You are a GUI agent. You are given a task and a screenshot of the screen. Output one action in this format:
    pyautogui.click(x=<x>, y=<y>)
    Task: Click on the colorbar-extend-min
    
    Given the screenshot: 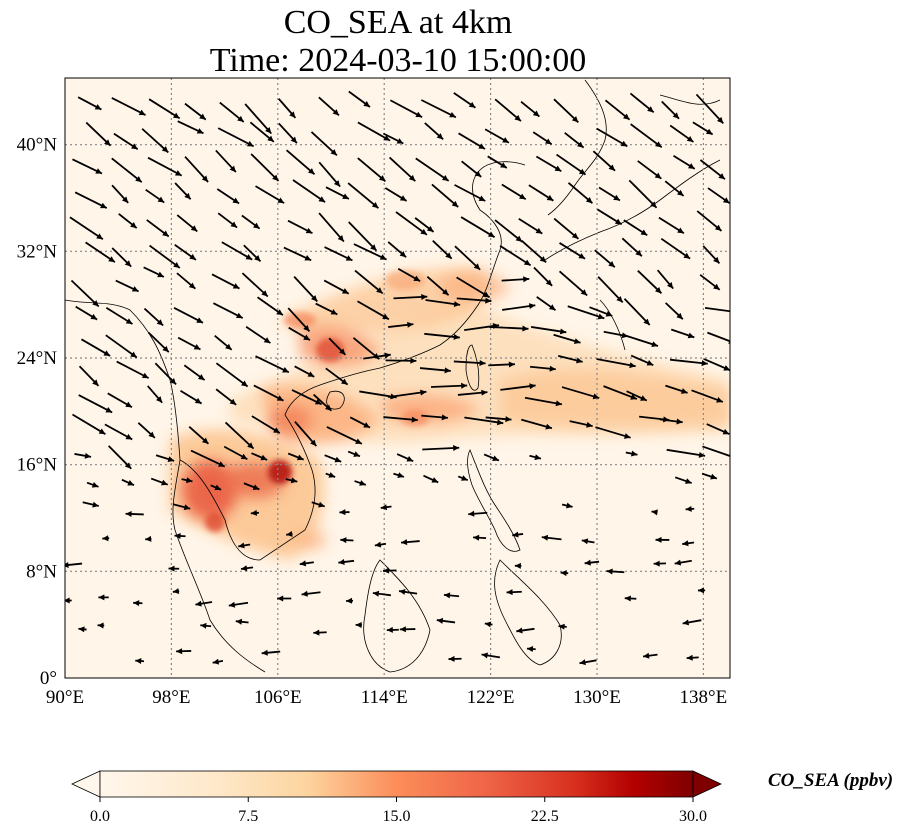 What is the action you would take?
    pyautogui.click(x=86, y=784)
    